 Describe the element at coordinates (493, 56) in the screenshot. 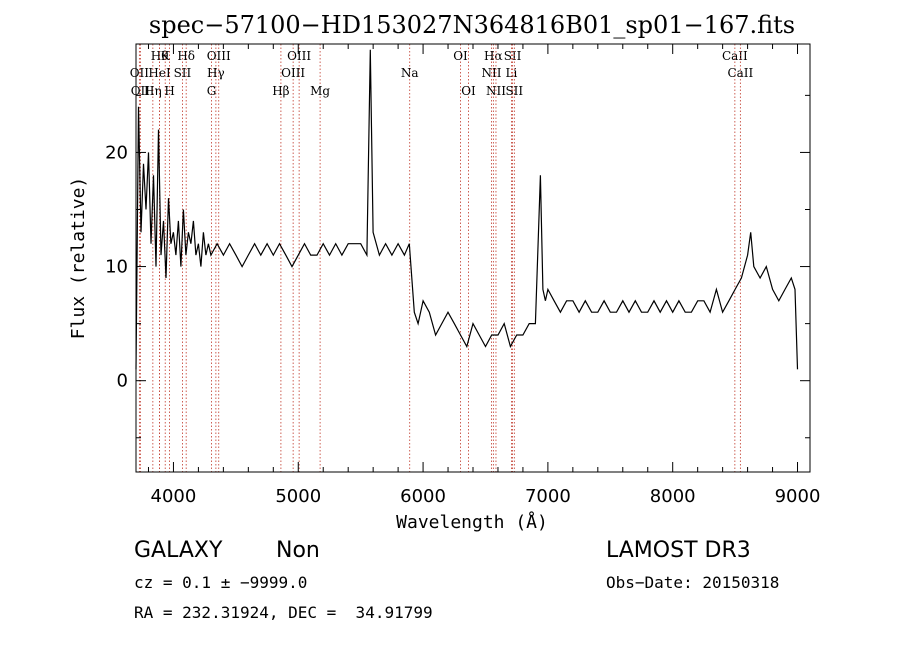

I see `line-marker-label: Hα` at that location.